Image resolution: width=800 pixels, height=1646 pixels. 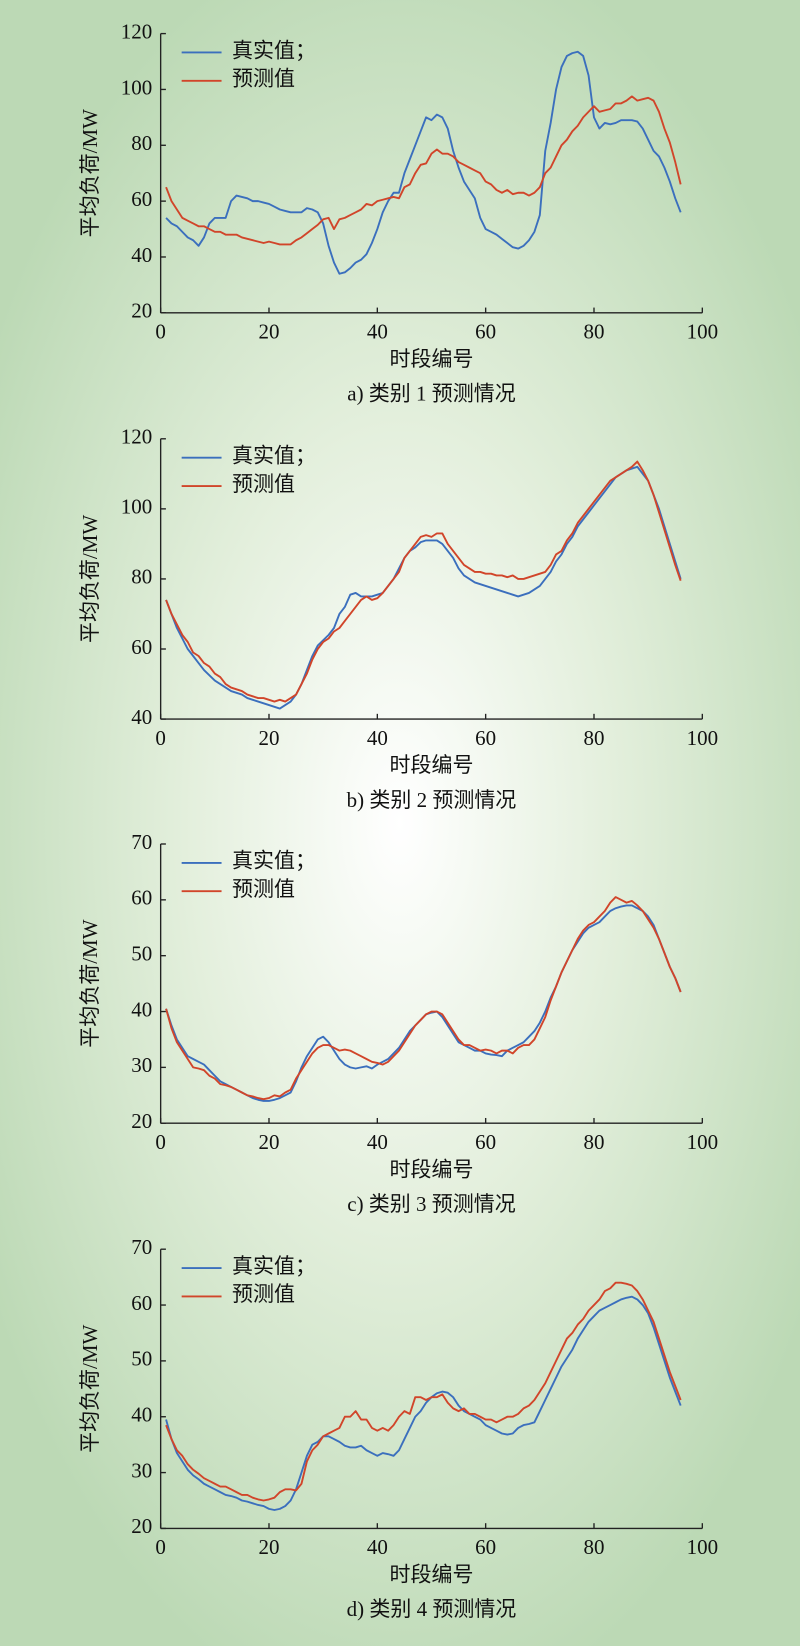 I want to click on subplot-title: b) 类别 2 预测情况, so click(x=432, y=800).